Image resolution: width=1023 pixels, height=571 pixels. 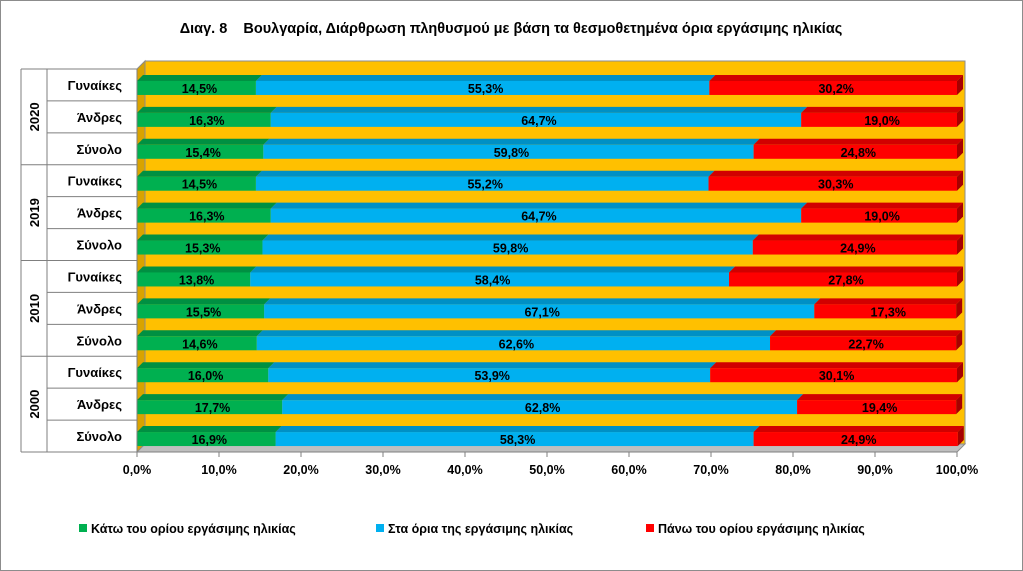 I want to click on data-label: 14,6%, so click(x=199, y=344).